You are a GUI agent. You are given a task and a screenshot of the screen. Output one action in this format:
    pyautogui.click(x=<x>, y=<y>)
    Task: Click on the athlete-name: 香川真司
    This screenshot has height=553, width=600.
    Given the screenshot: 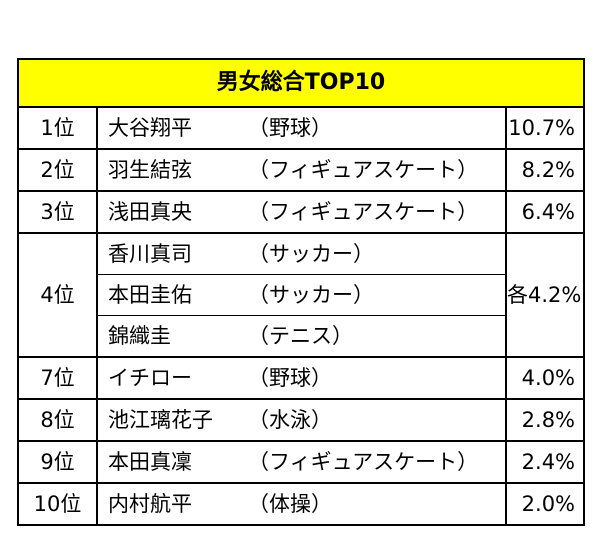 What is the action you would take?
    pyautogui.click(x=150, y=253)
    